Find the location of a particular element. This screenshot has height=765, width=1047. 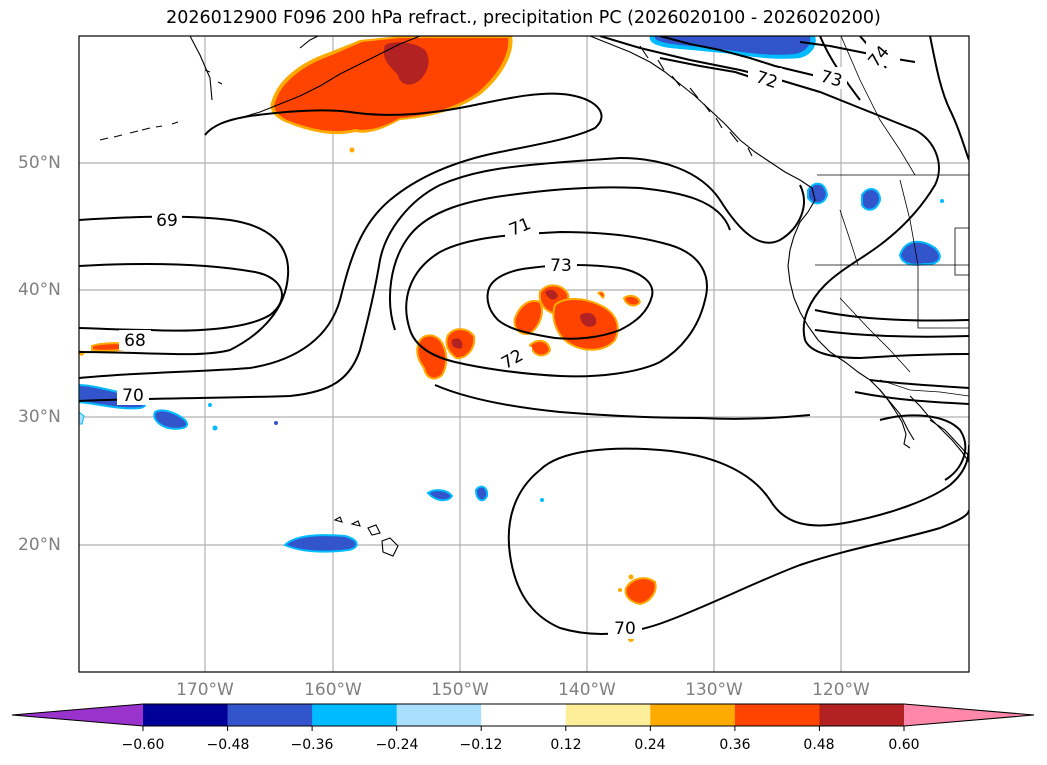

contour-label: 69 is located at coordinates (167, 221).